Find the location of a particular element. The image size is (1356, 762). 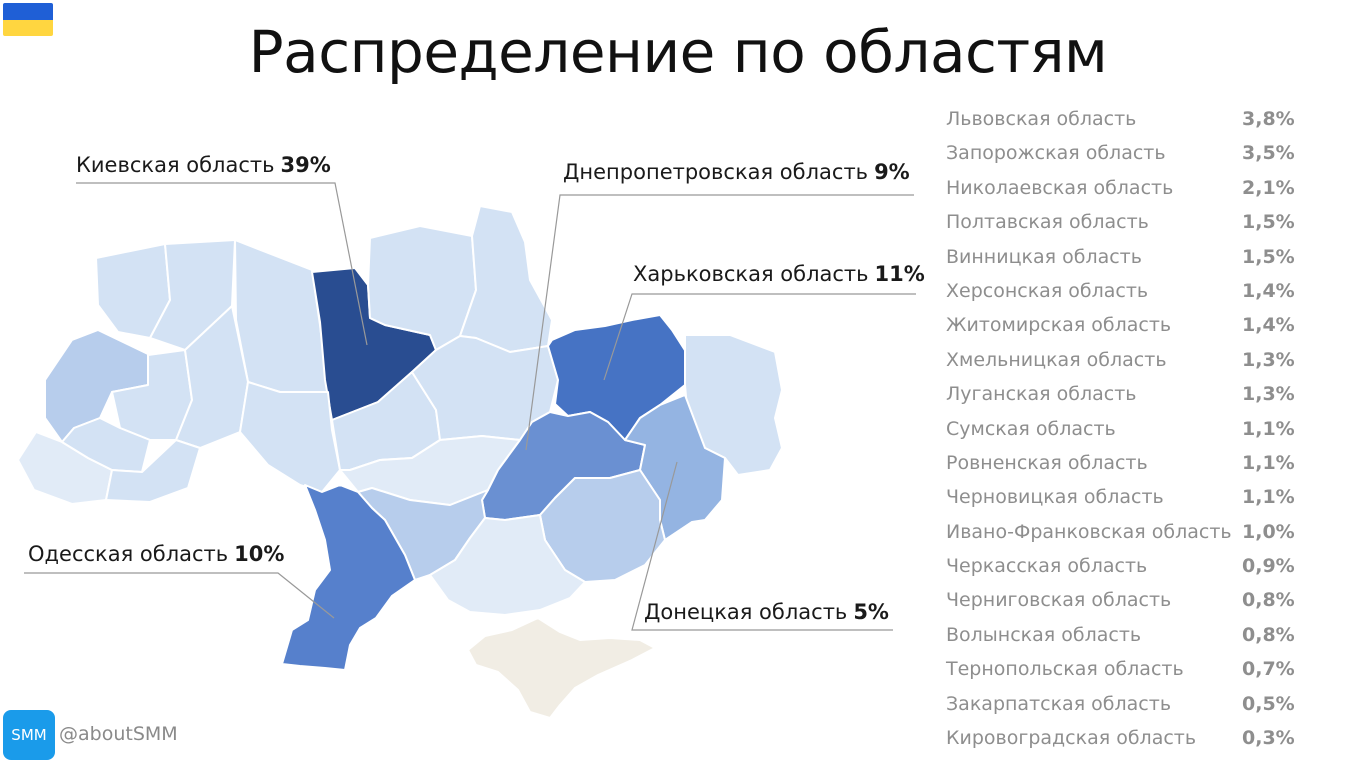

callout-dnipropetrovsk-percent: 9% is located at coordinates (892, 172).